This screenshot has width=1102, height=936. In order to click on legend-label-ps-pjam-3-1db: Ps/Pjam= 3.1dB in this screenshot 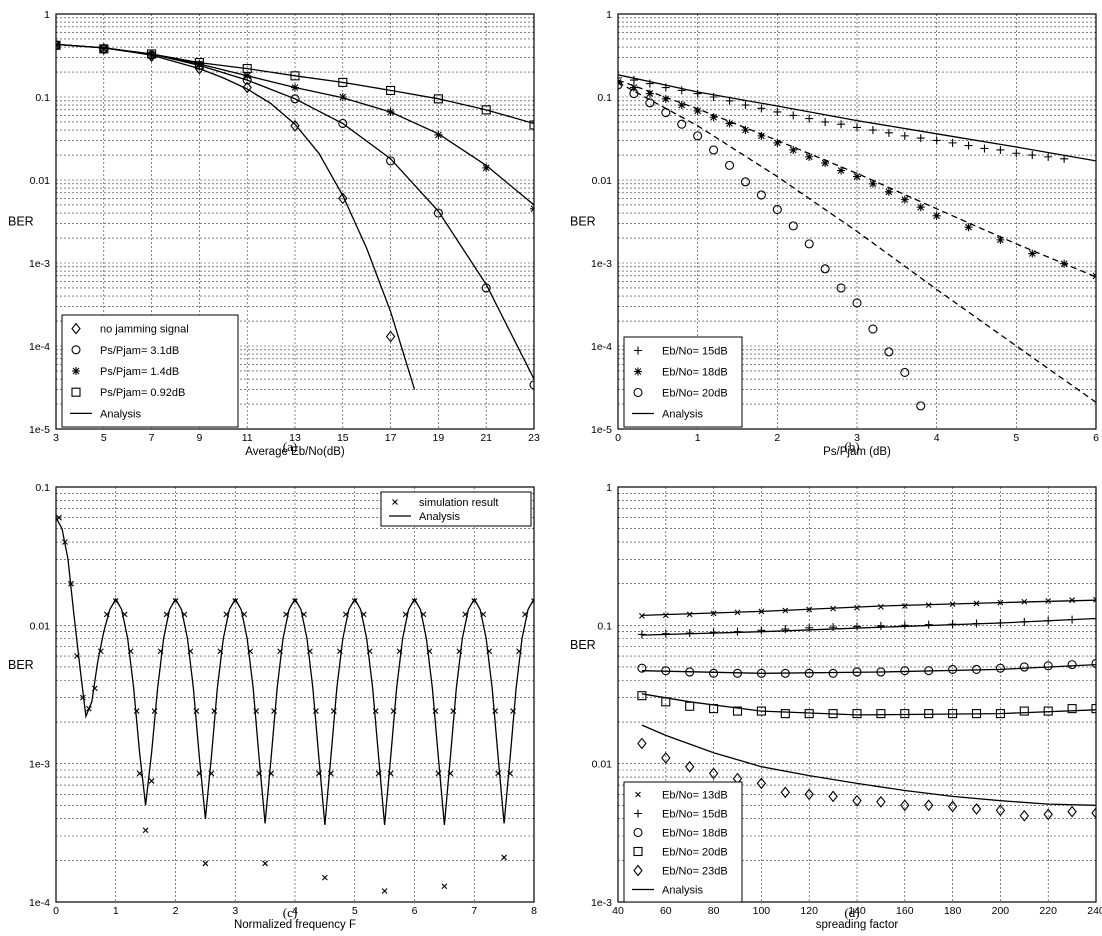, I will do `click(139, 351)`.